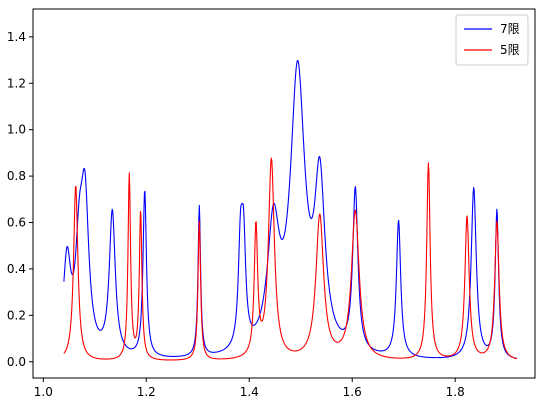 The image size is (545, 415). What do you see at coordinates (16, 223) in the screenshot?
I see `y-tick-label: 0.6` at bounding box center [16, 223].